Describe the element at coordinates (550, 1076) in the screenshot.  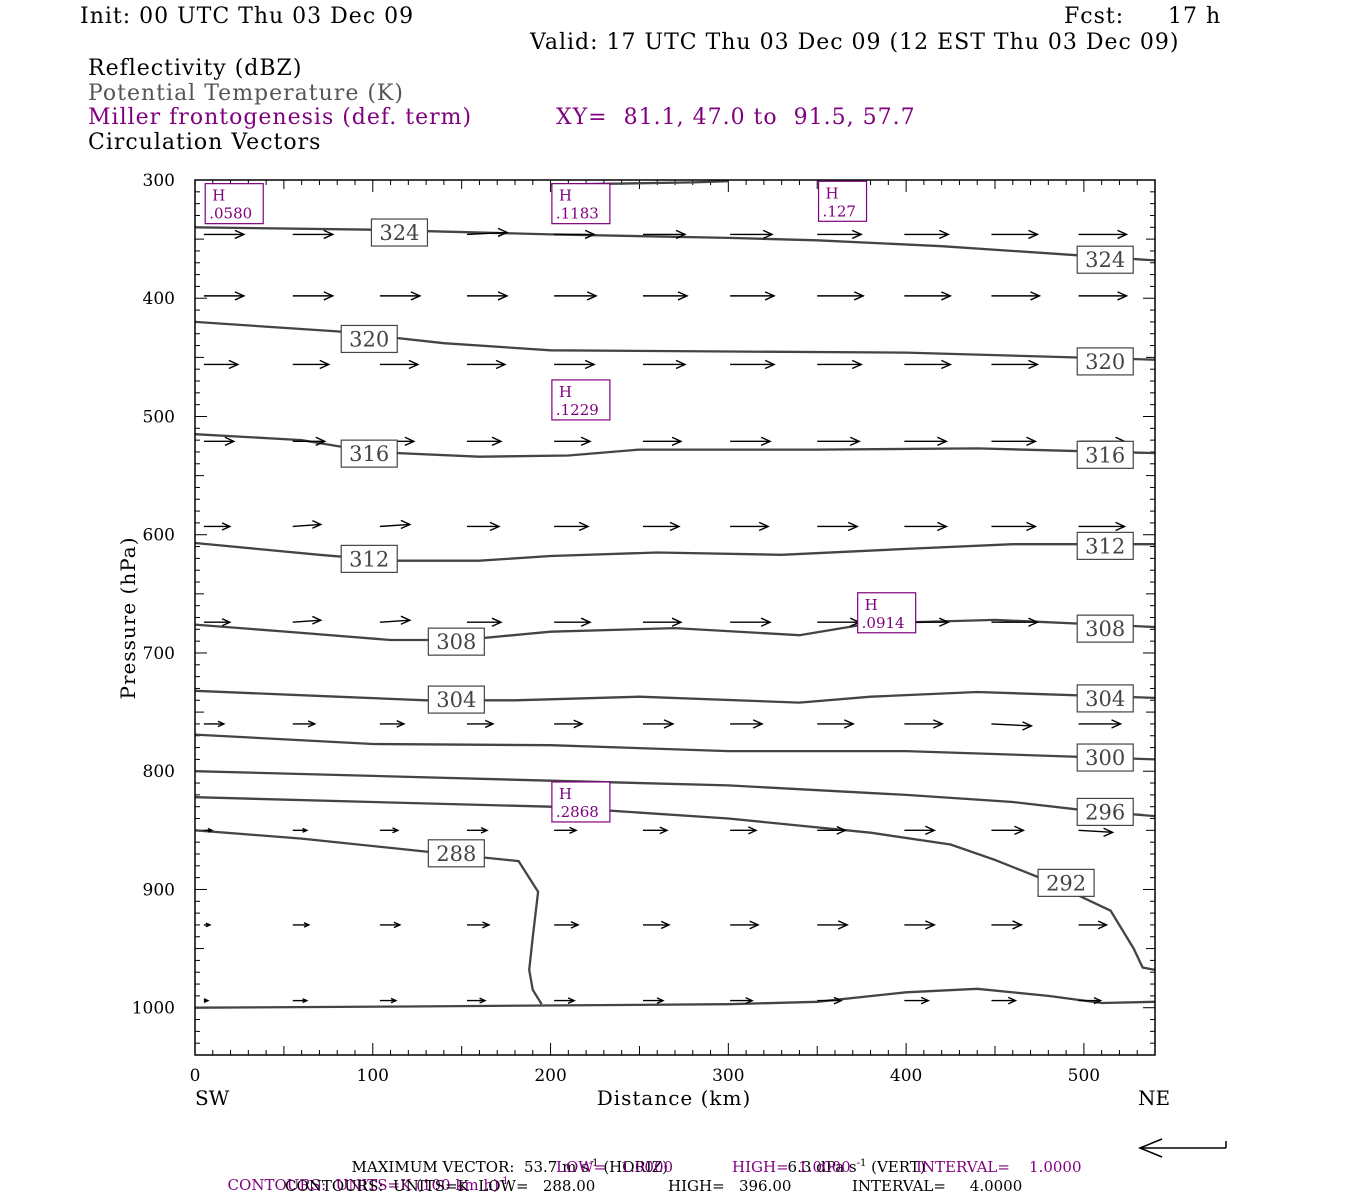
I see `x-tick-label: 200` at that location.